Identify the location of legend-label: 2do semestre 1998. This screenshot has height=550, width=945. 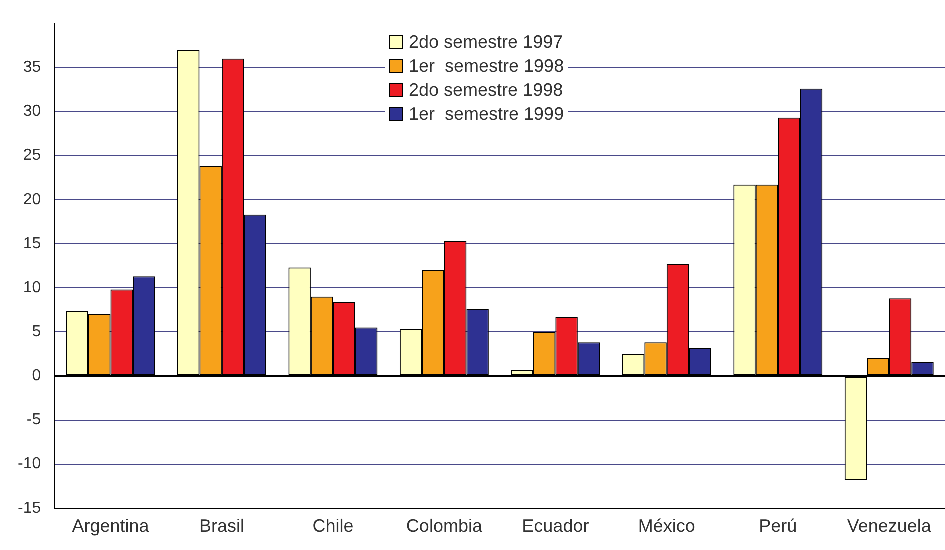
(486, 90).